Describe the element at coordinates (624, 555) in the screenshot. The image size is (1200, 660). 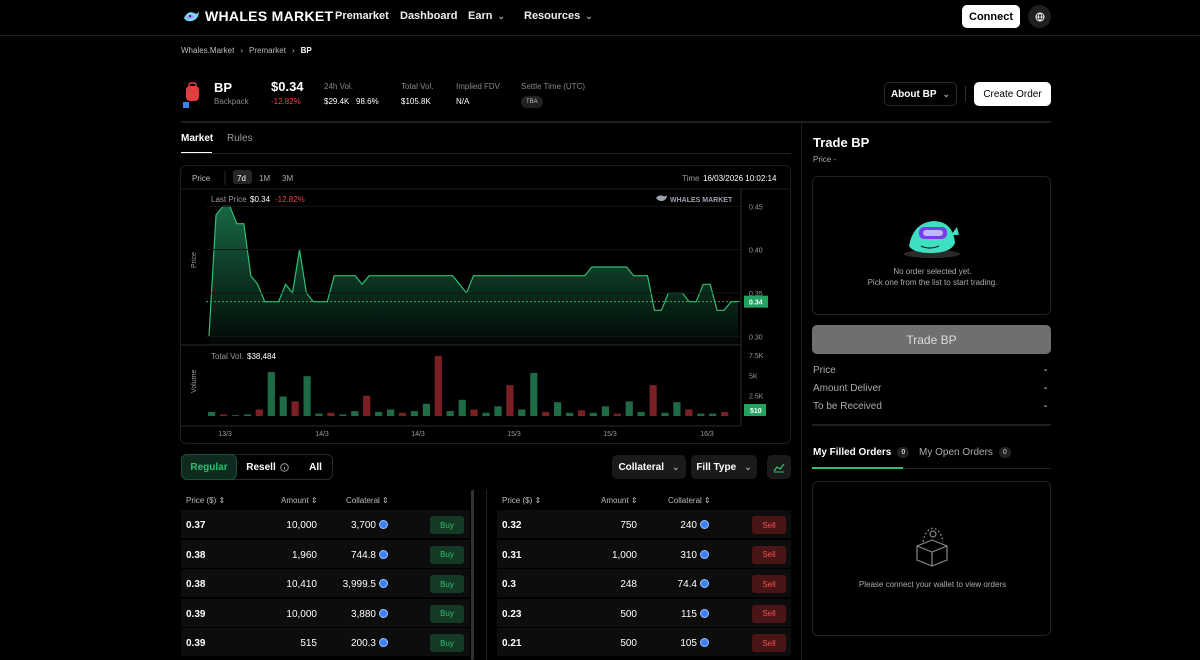
I see `row-amount: 1,000` at that location.